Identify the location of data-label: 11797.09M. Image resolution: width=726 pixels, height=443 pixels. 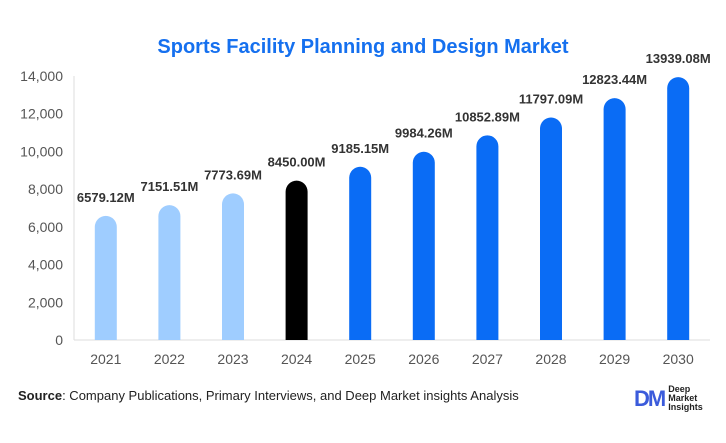
(551, 99).